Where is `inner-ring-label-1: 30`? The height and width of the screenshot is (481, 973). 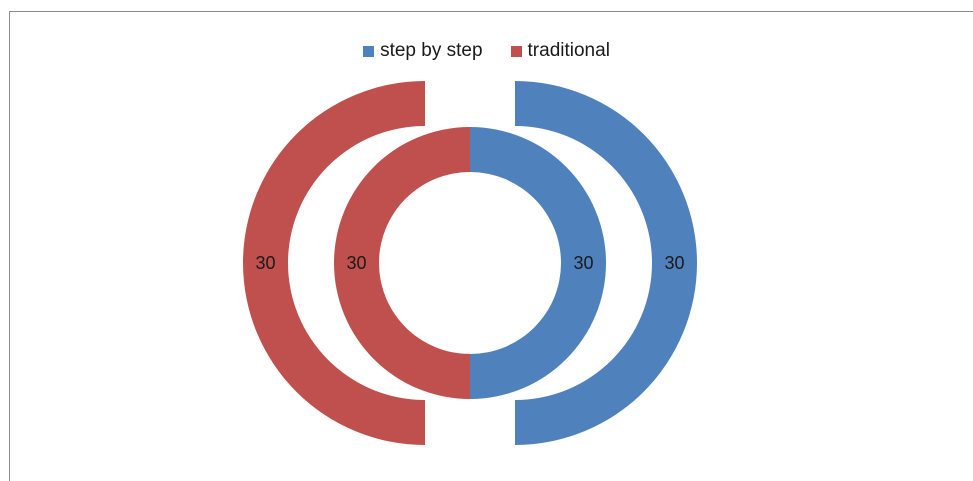
inner-ring-label-1: 30 is located at coordinates (356, 263).